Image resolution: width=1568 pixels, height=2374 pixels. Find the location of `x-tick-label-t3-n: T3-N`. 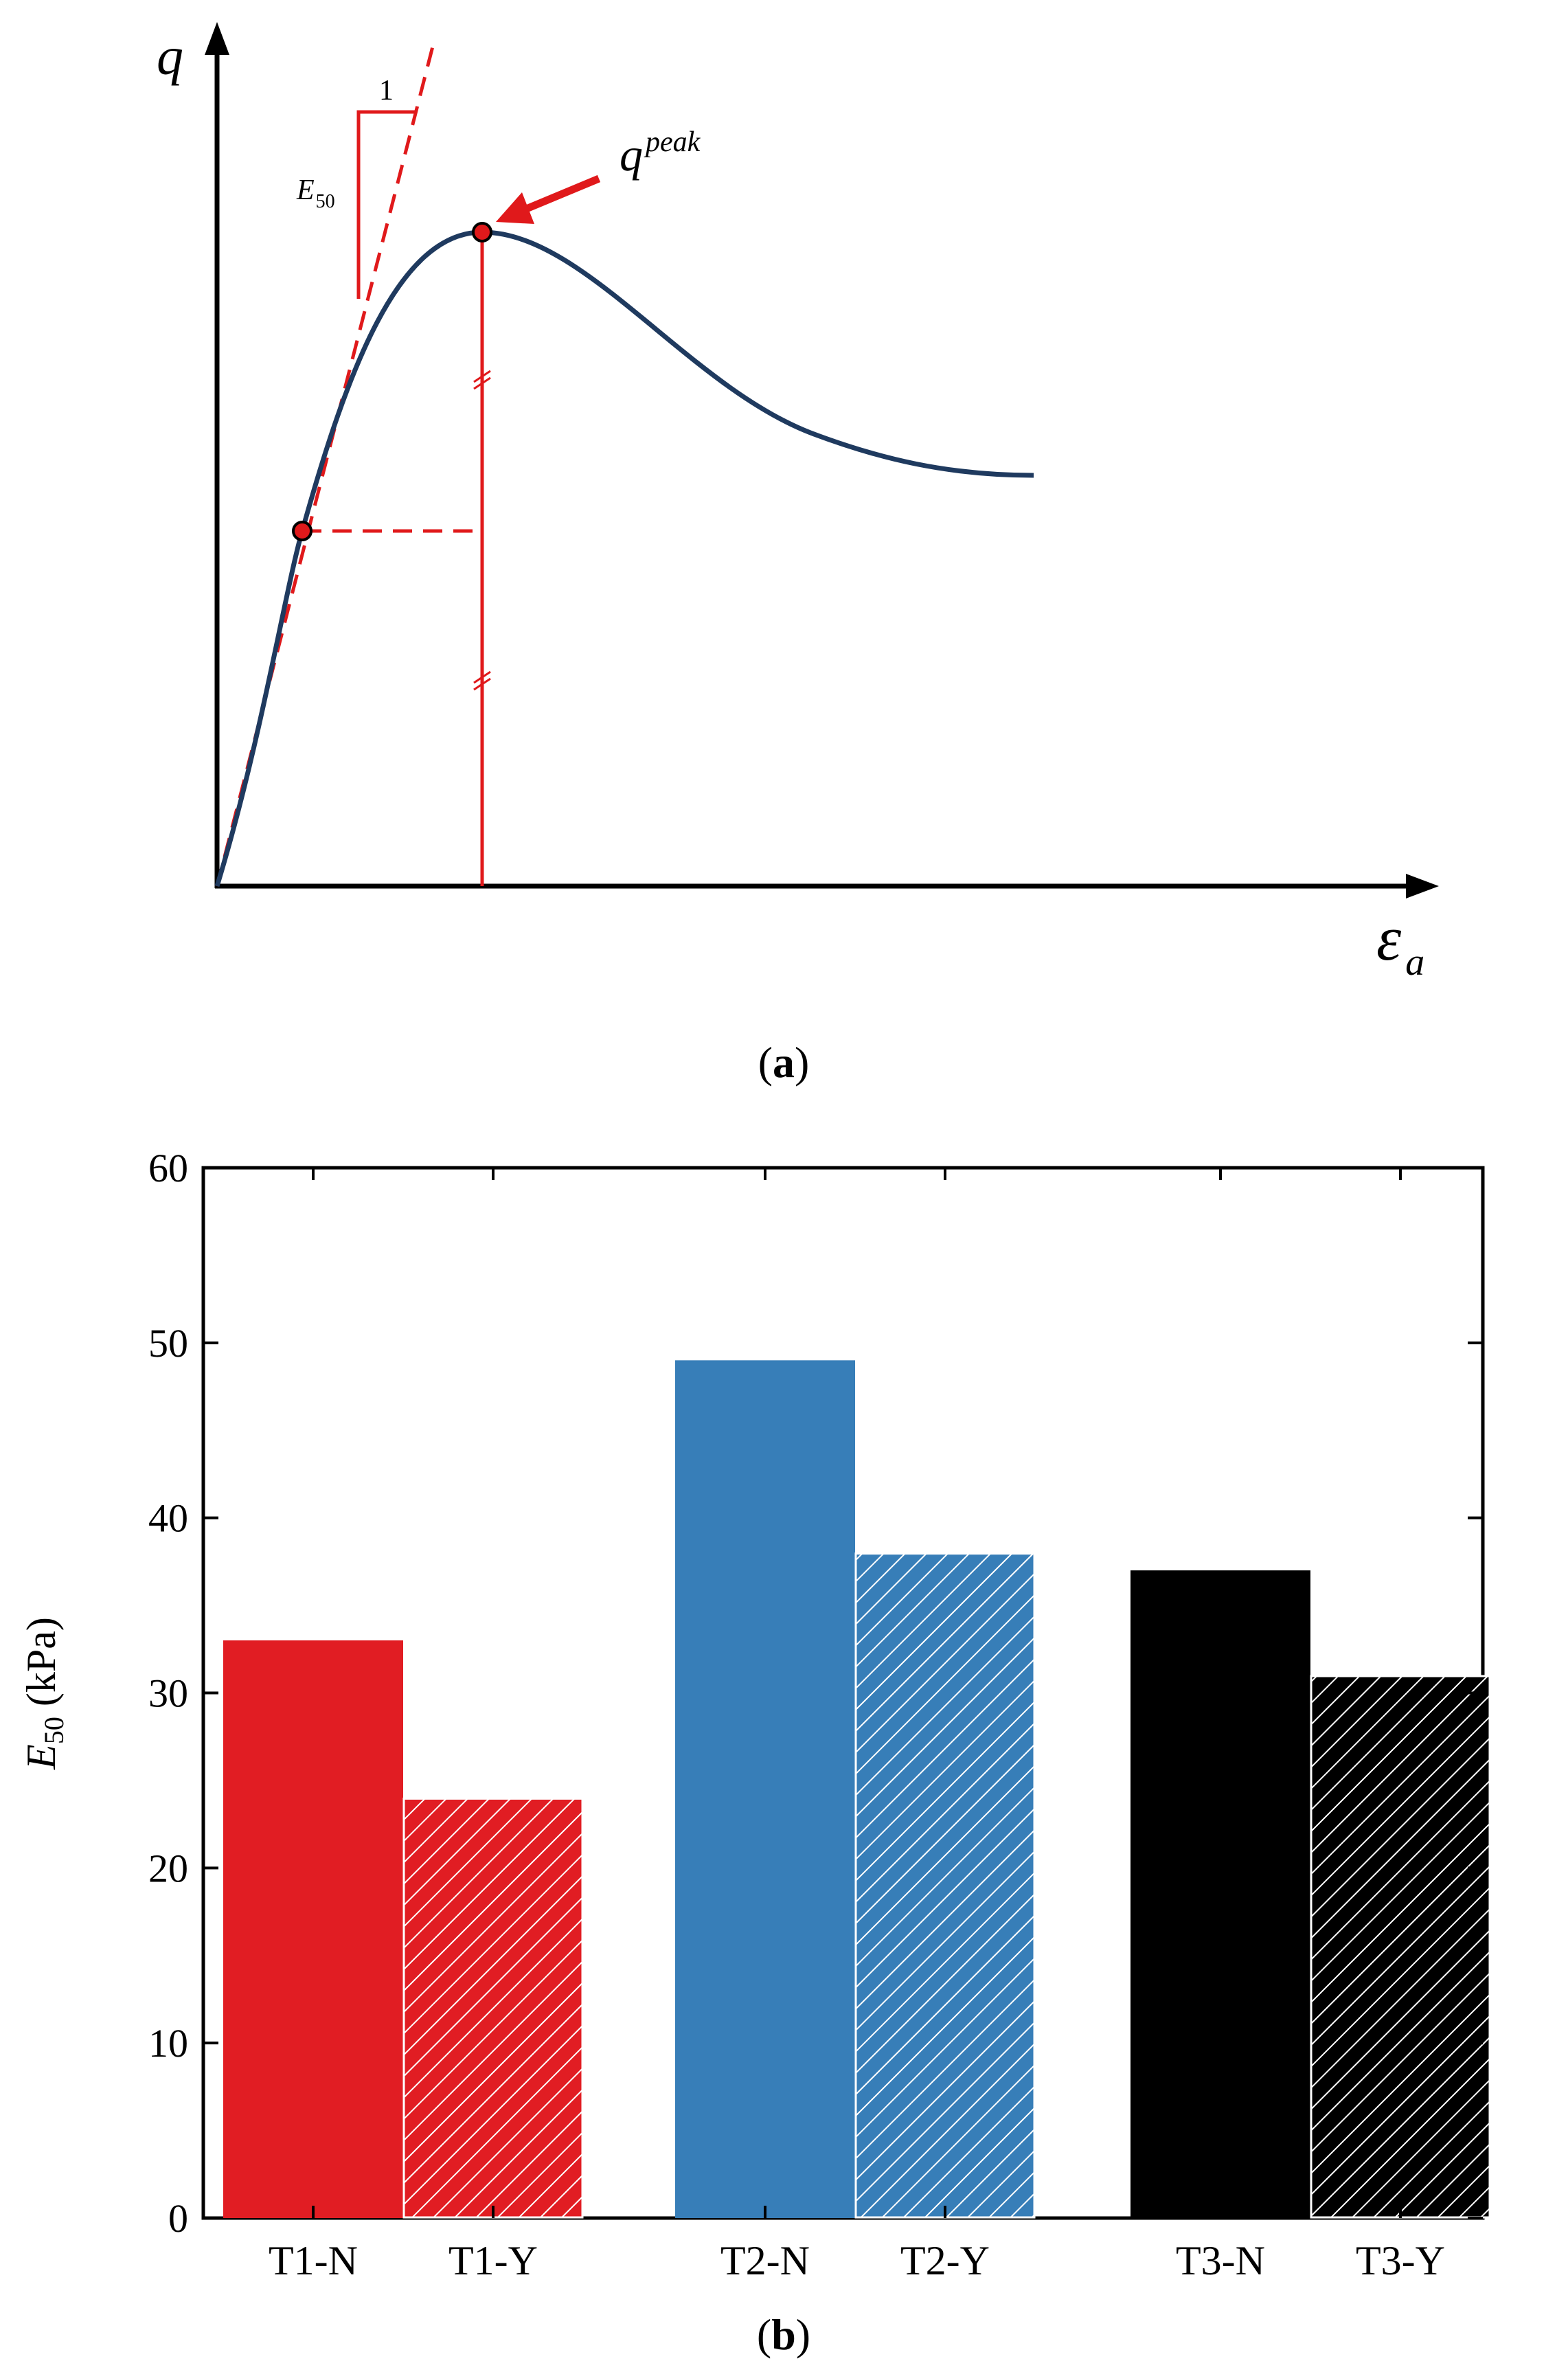

x-tick-label-t3-n: T3-N is located at coordinates (1220, 2260).